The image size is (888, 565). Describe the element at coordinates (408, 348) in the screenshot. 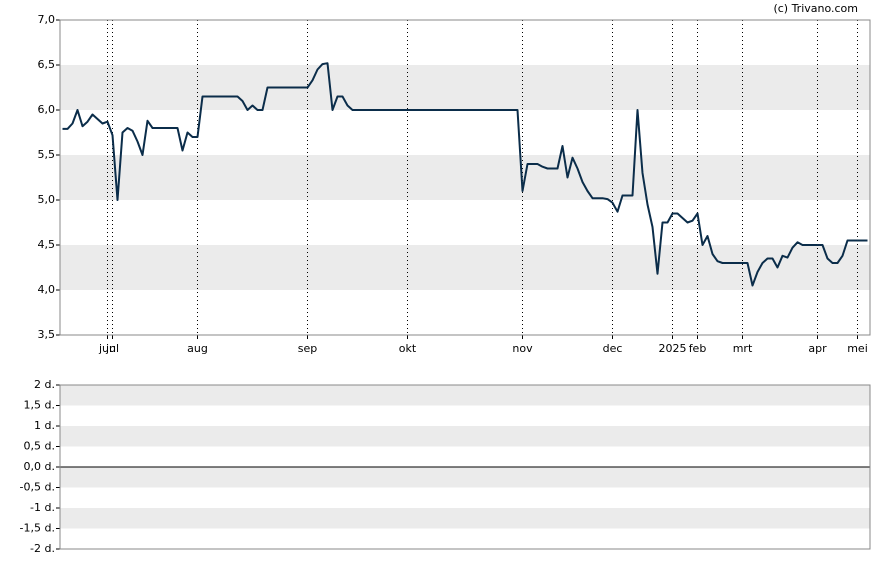

I see `x-tick-label: okt` at that location.